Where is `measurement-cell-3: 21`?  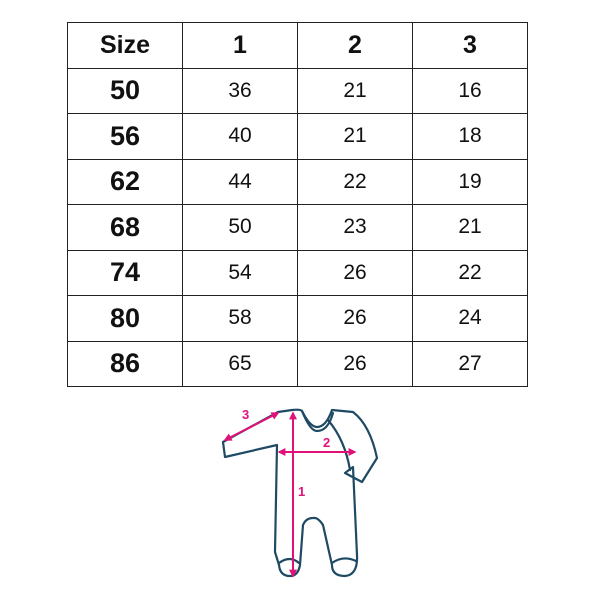 measurement-cell-3: 21 is located at coordinates (470, 227).